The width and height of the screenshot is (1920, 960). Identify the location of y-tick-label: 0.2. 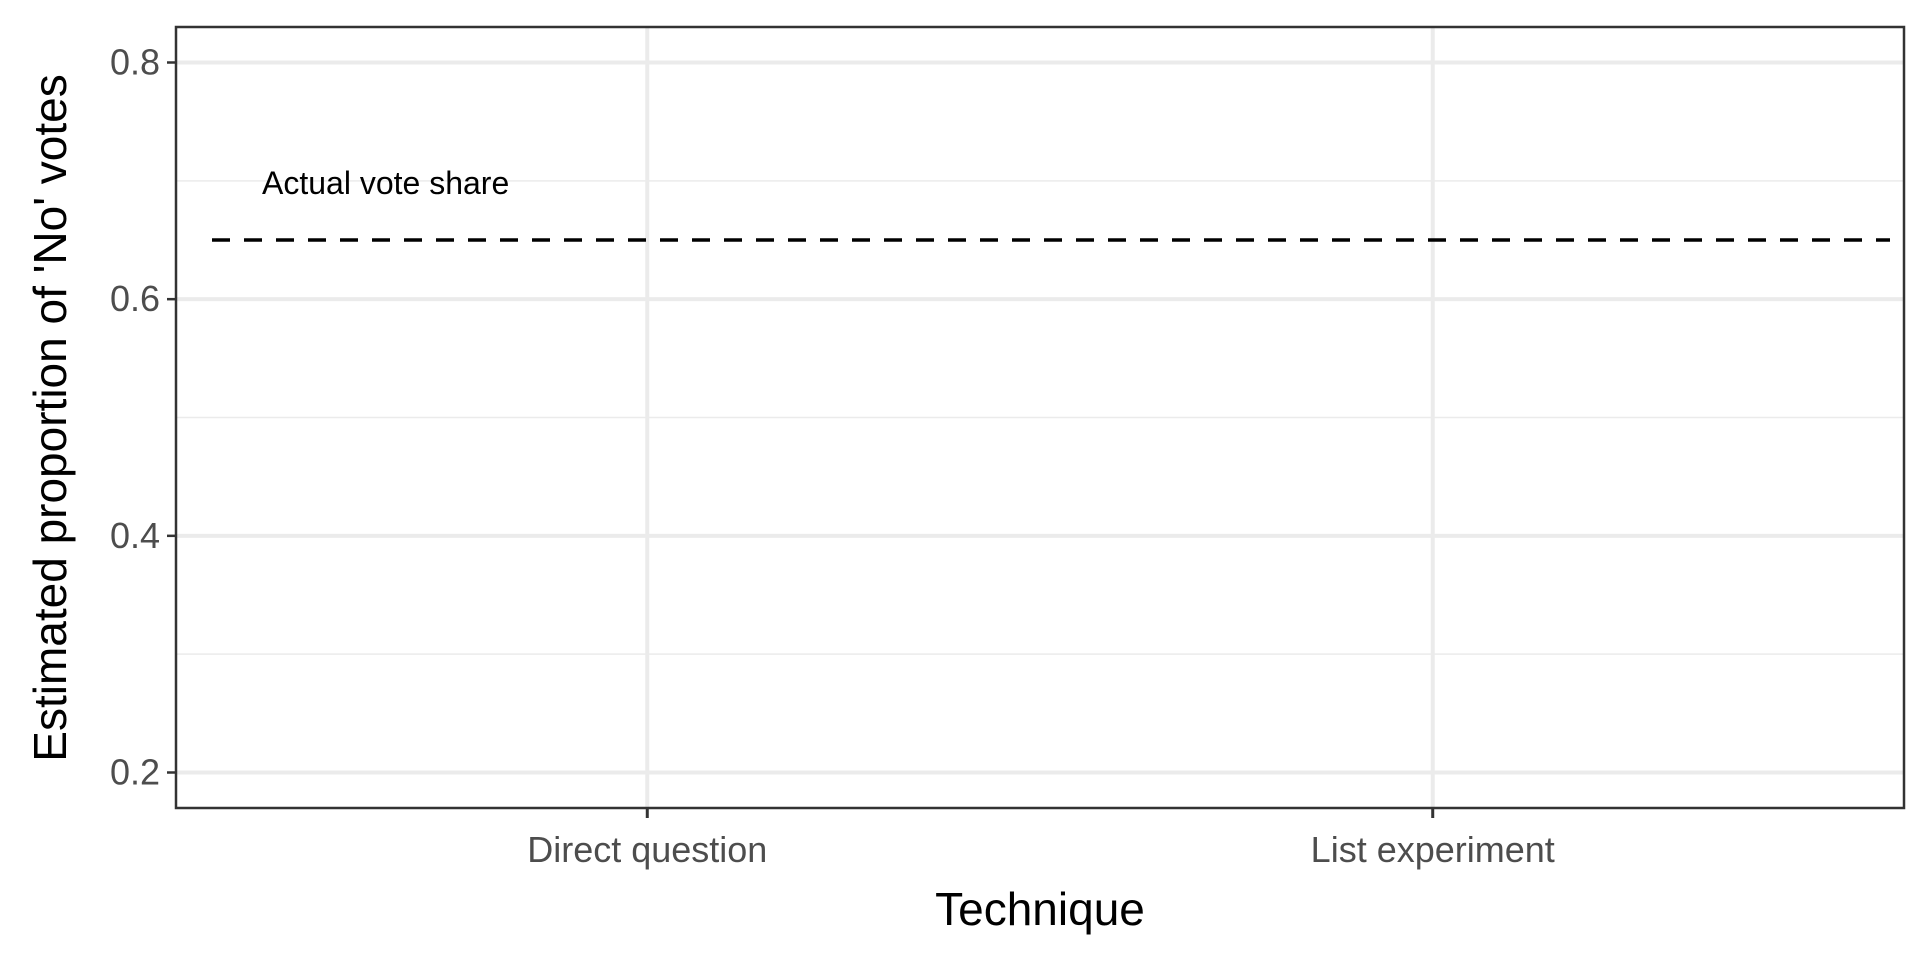
(135, 772).